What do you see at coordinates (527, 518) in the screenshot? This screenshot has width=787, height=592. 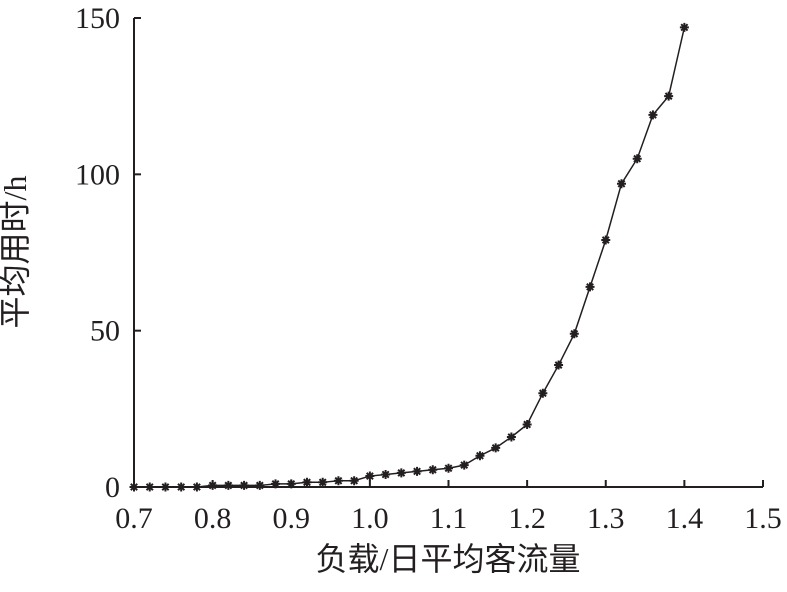 I see `x-tick-label: 1.2` at bounding box center [527, 518].